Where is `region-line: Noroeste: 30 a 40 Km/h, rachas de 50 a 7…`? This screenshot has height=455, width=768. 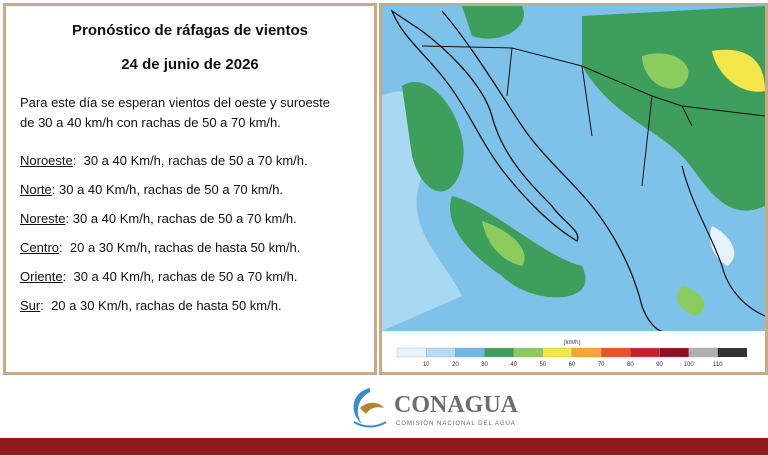
region-line: Noroeste: 30 a 40 Km/h, rachas de 50 a 7… is located at coordinates (164, 160).